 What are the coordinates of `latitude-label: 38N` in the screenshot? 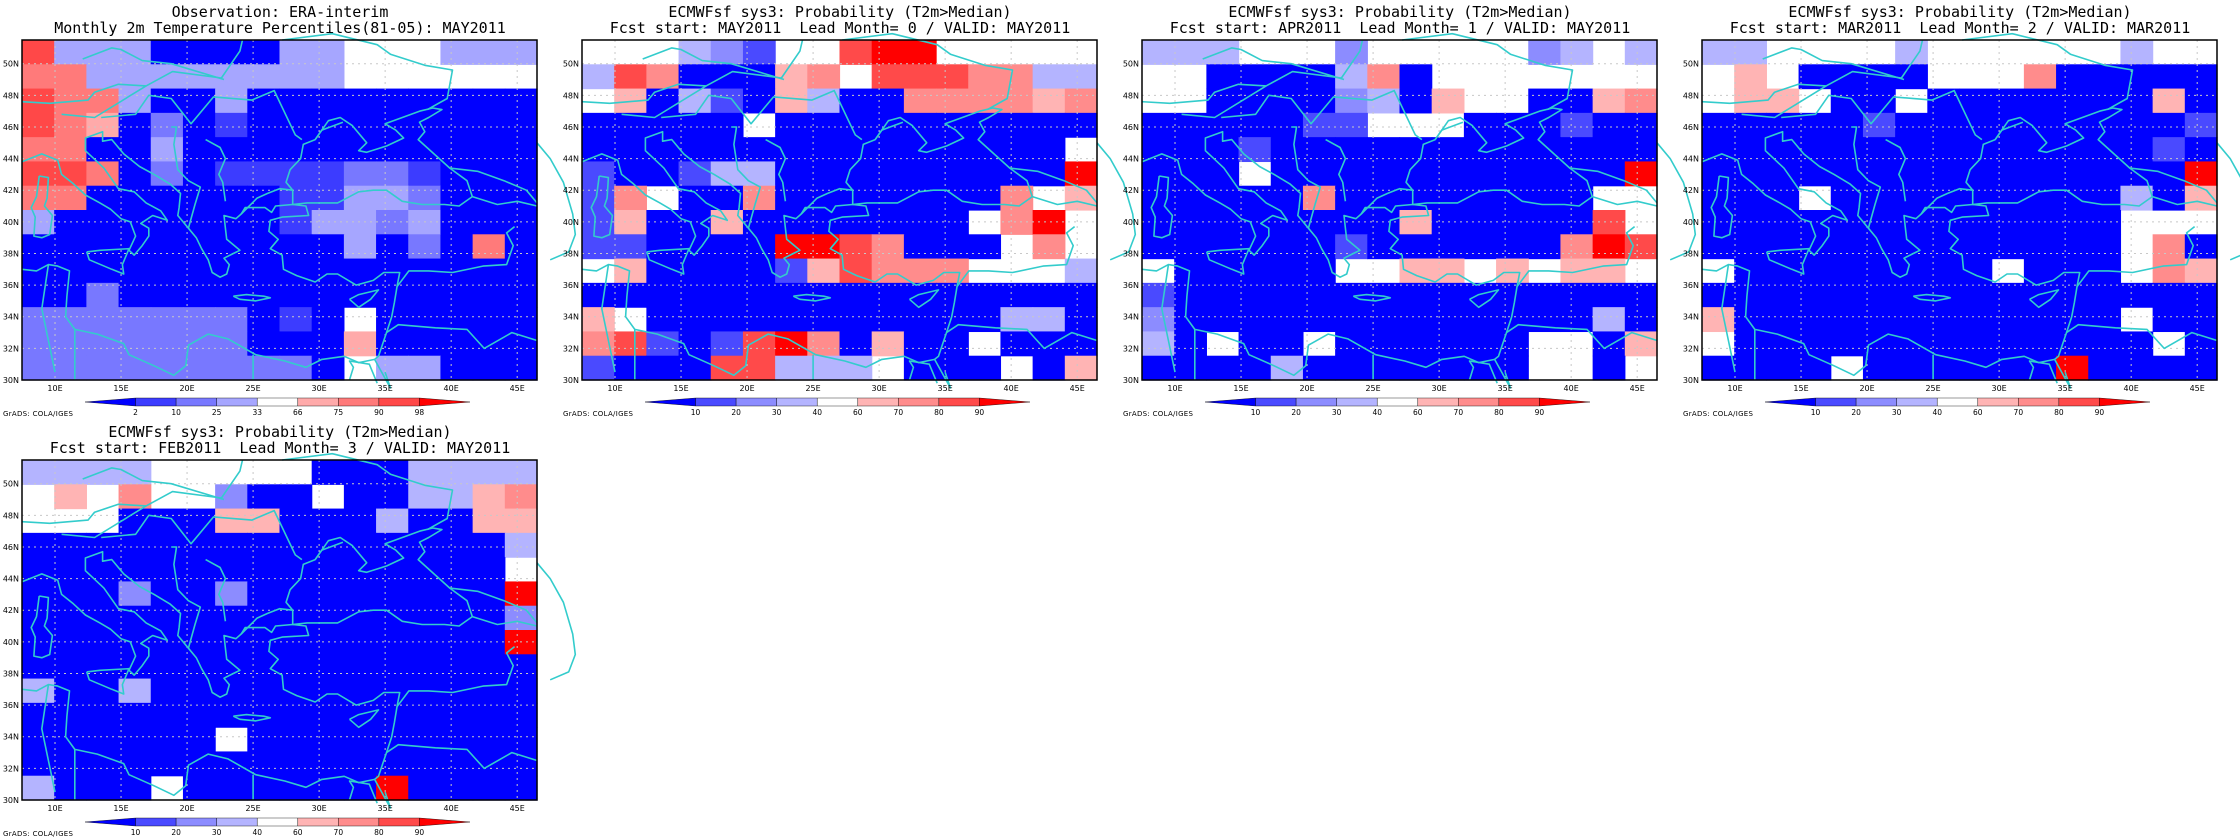 It's located at (1131, 253).